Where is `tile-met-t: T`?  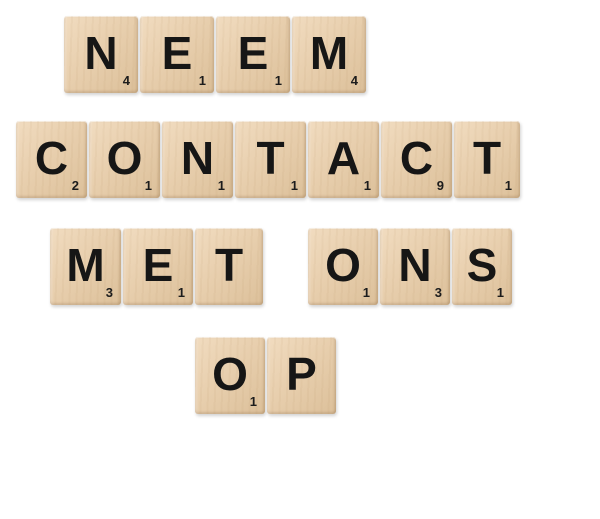 tile-met-t: T is located at coordinates (229, 266).